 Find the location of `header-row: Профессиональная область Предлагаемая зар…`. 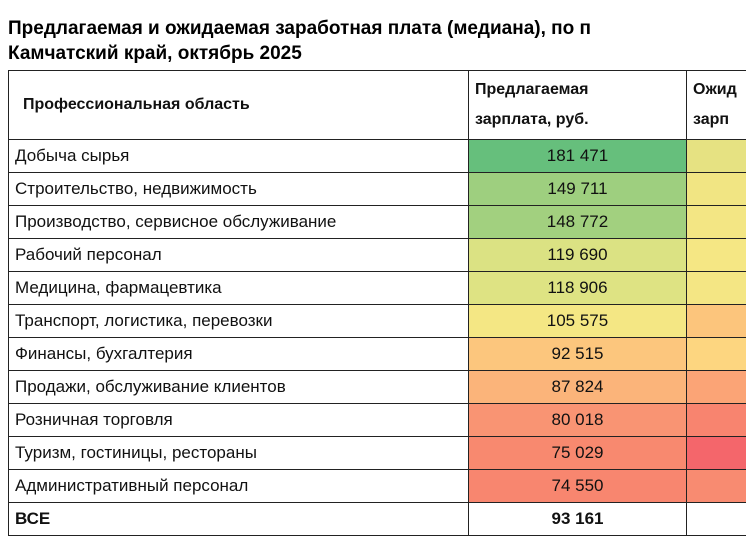

header-row: Профессиональная область Предлагаемая зар… is located at coordinates (377, 105).